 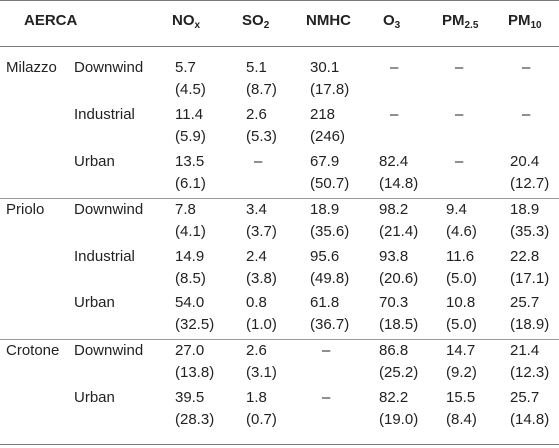 I want to click on cell-o3: 82.4, so click(x=394, y=161).